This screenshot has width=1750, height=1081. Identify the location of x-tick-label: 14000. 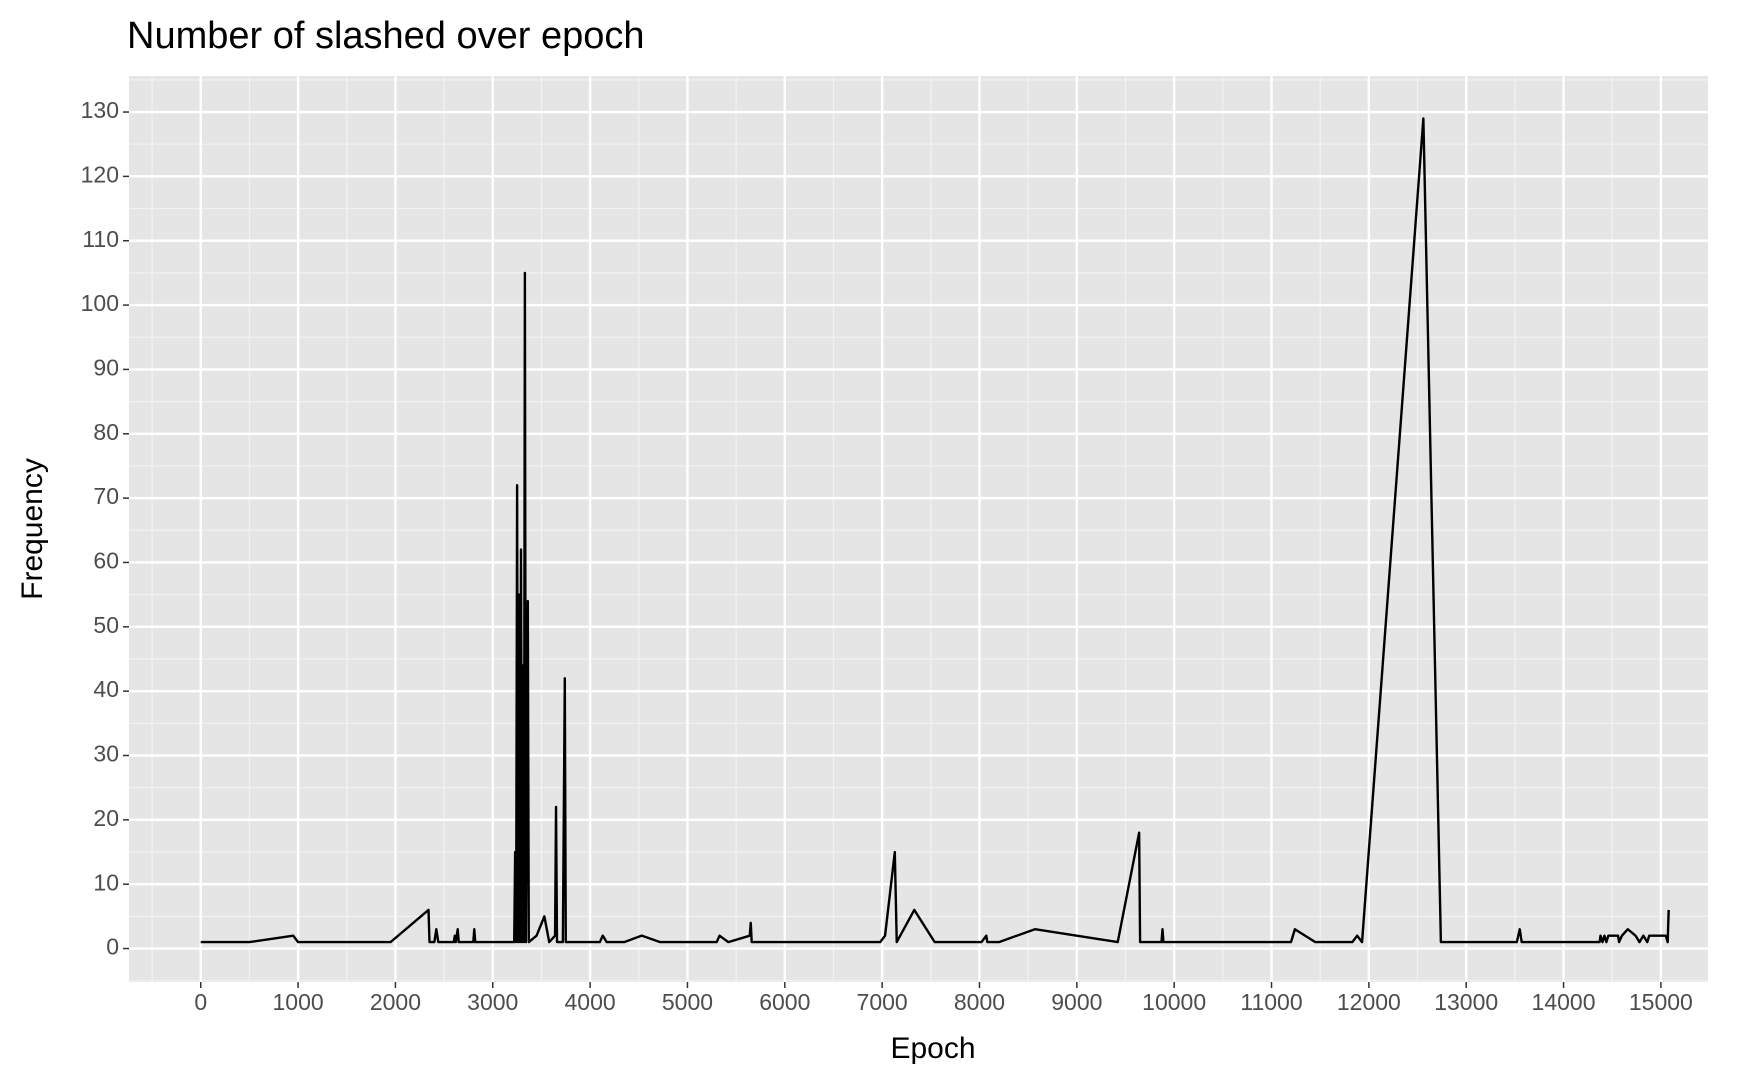
(1564, 1002).